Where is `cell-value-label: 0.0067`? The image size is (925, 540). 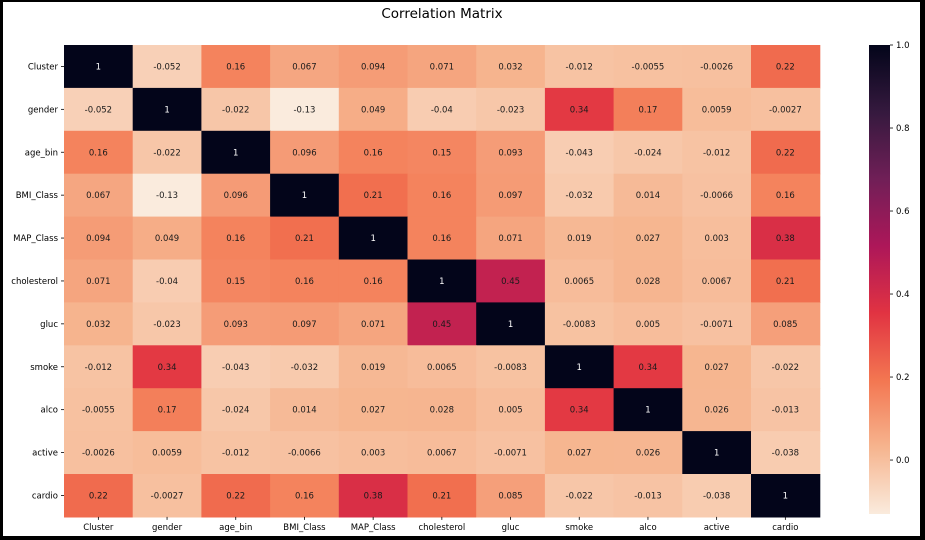 cell-value-label: 0.0067 is located at coordinates (442, 454).